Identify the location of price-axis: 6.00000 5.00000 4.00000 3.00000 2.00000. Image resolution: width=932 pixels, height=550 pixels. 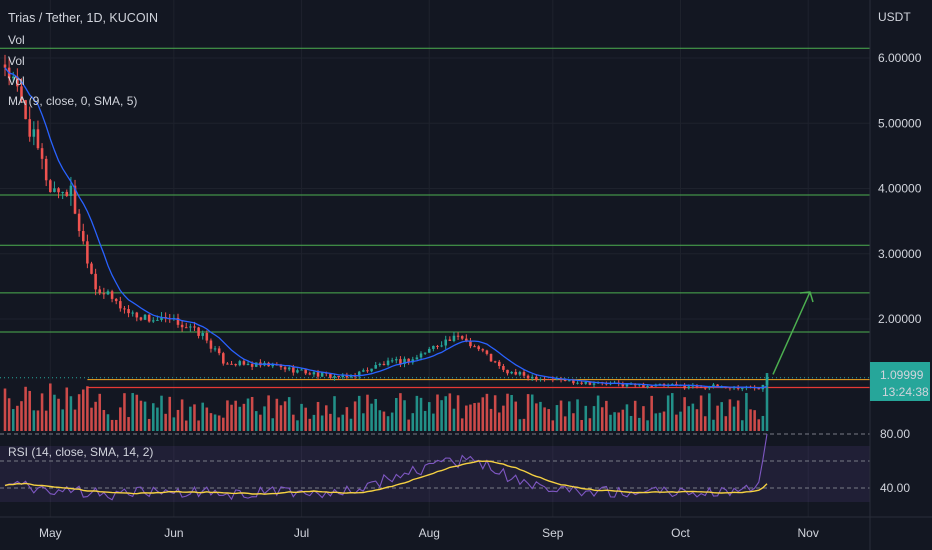
(900, 188).